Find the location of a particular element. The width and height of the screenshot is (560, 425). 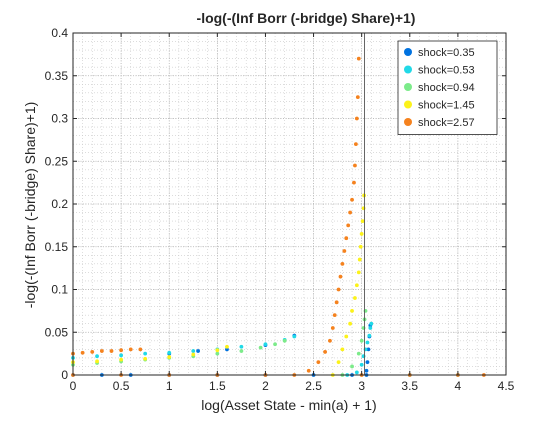

legend-label: shock=0.35 is located at coordinates (446, 53).